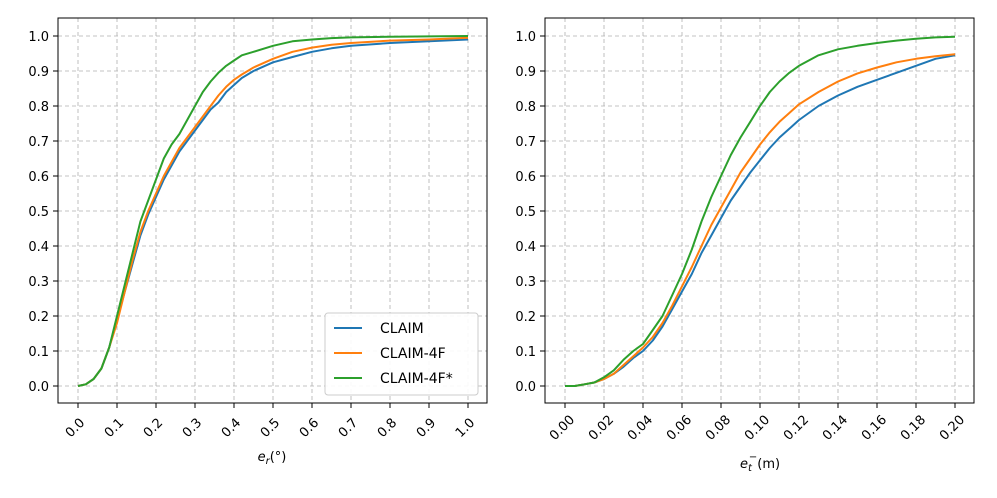 The width and height of the screenshot is (997, 498). Describe the element at coordinates (413, 354) in the screenshot. I see `legend-label-claim-4f: CLAIM-4F` at that location.